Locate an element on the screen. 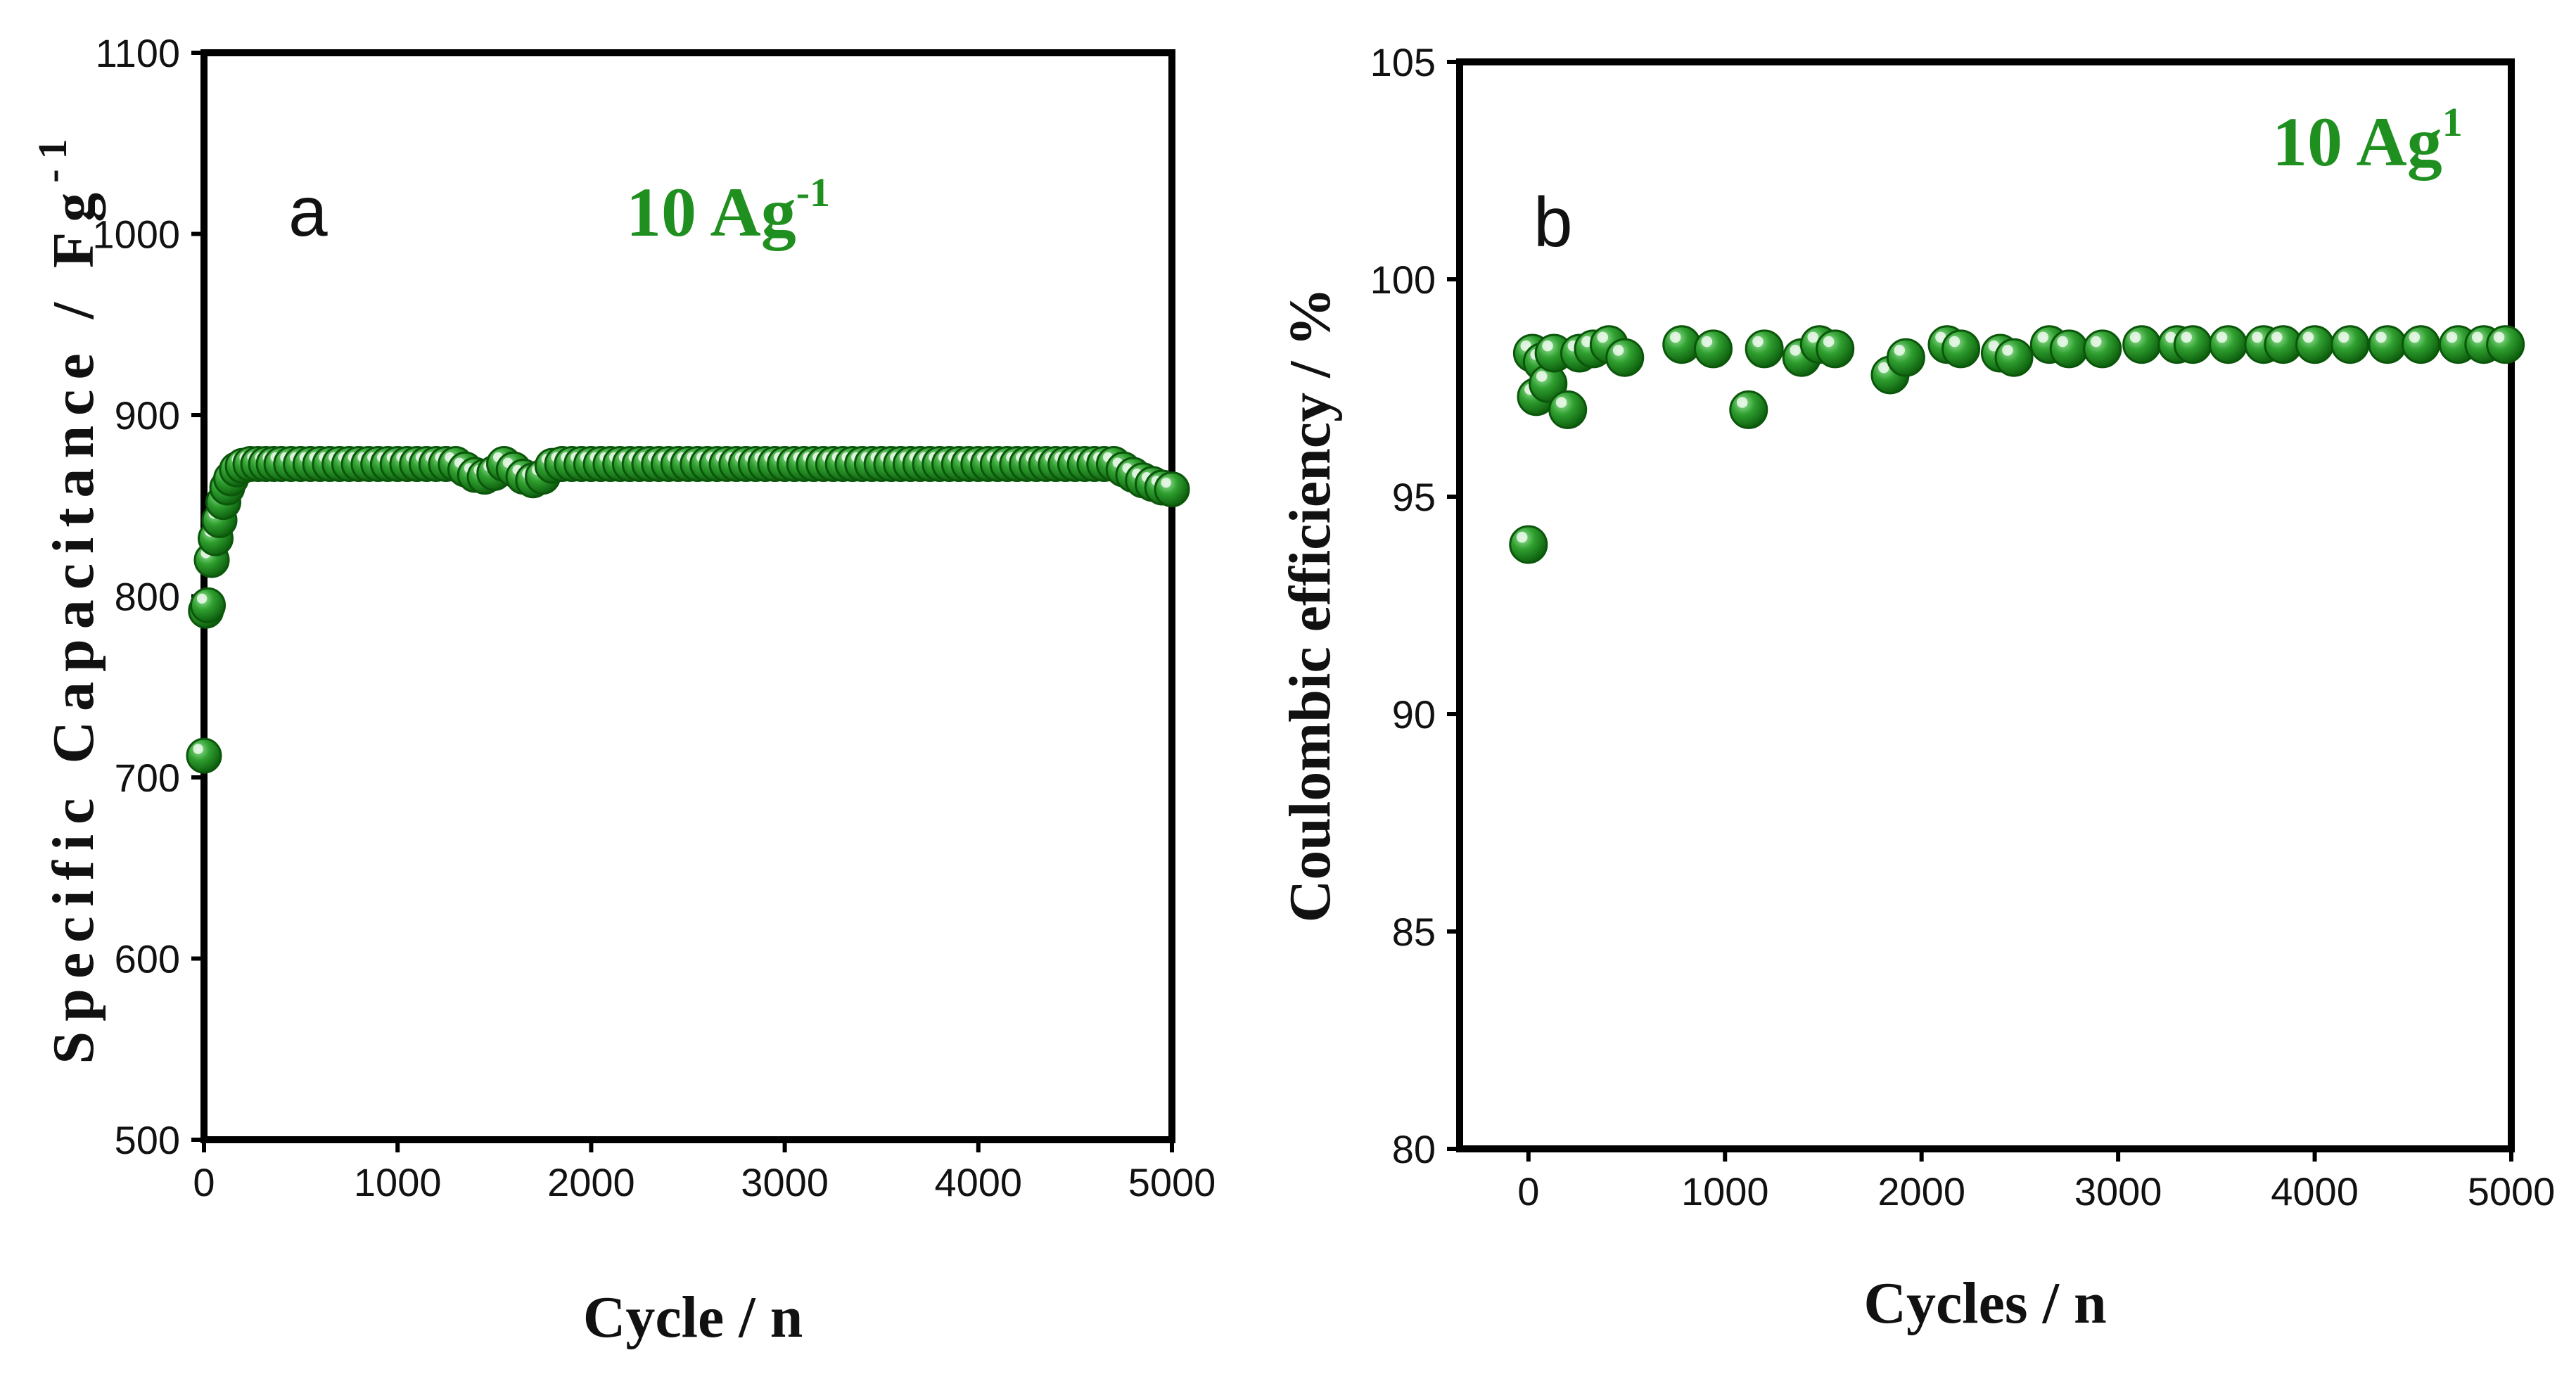 The height and width of the screenshot is (1393, 2576). y-tick-label: 85 is located at coordinates (1414, 932).